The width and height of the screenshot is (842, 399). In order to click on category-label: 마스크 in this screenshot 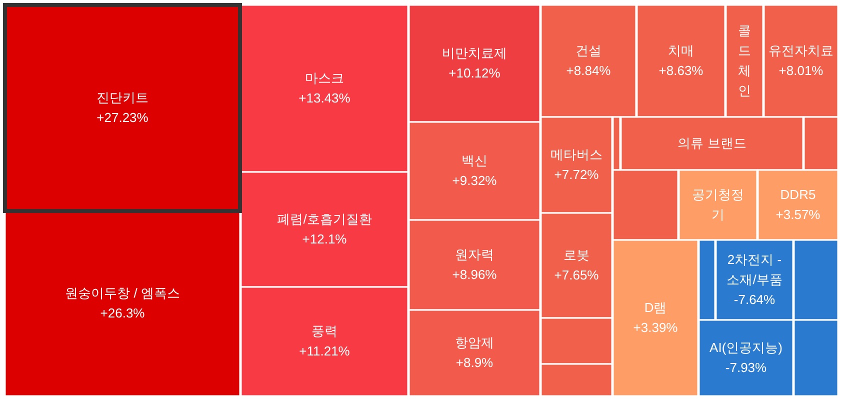, I will do `click(324, 78)`.